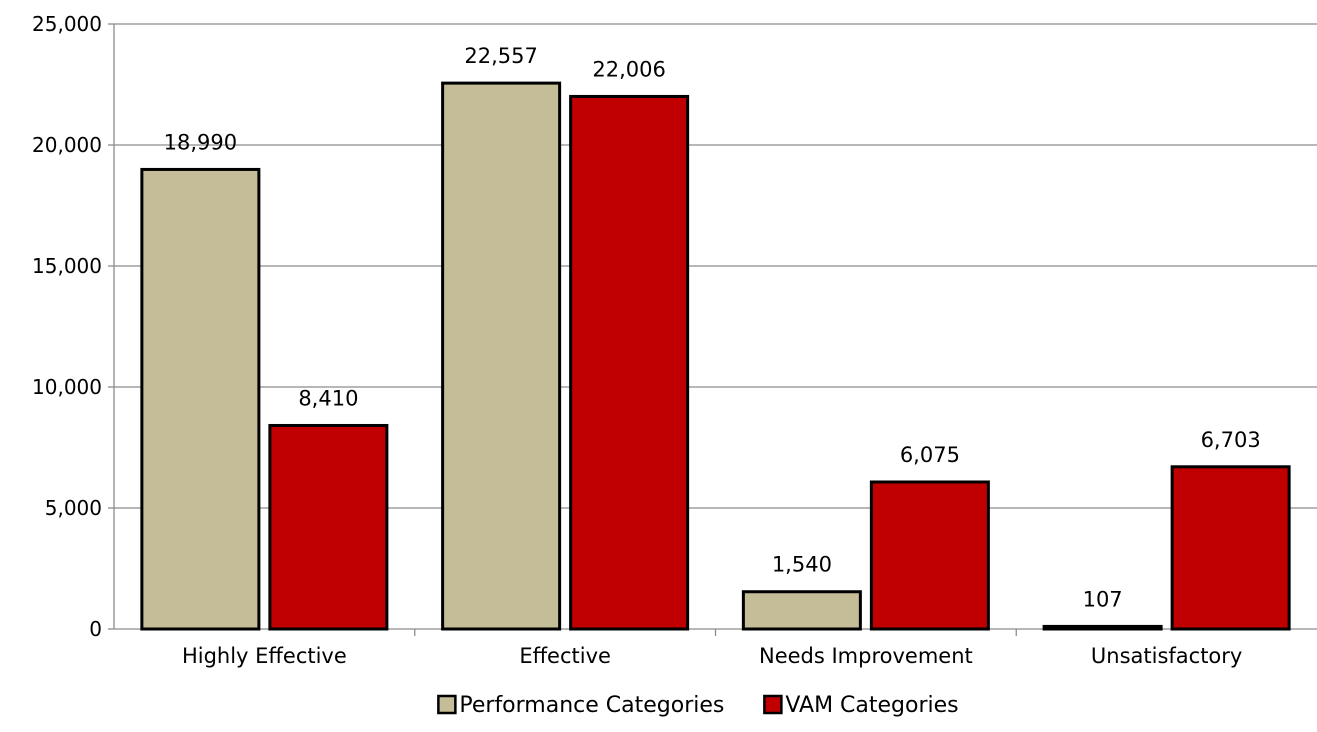 This screenshot has width=1317, height=732. I want to click on data-label: 107, so click(1103, 599).